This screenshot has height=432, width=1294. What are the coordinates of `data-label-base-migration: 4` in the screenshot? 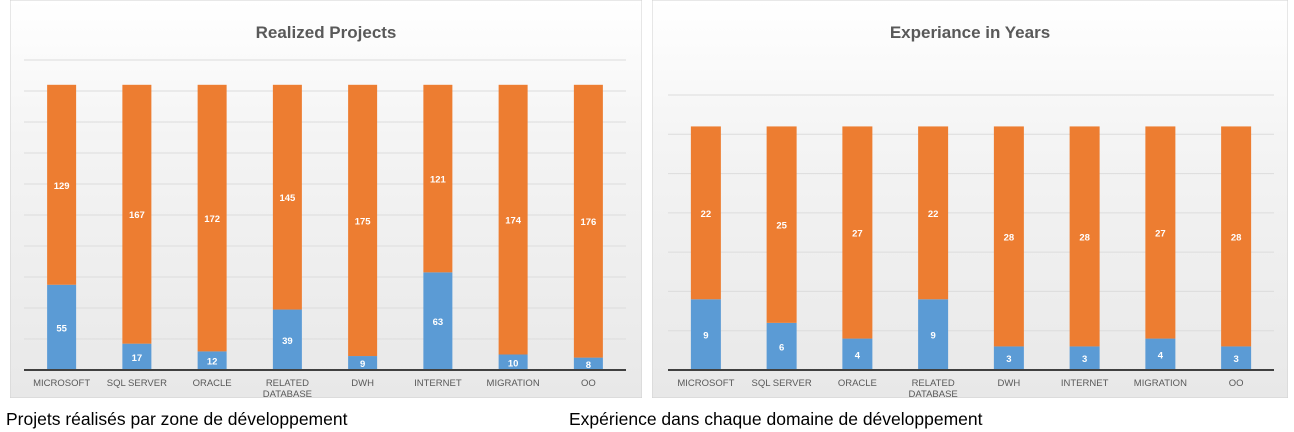 It's located at (1161, 355).